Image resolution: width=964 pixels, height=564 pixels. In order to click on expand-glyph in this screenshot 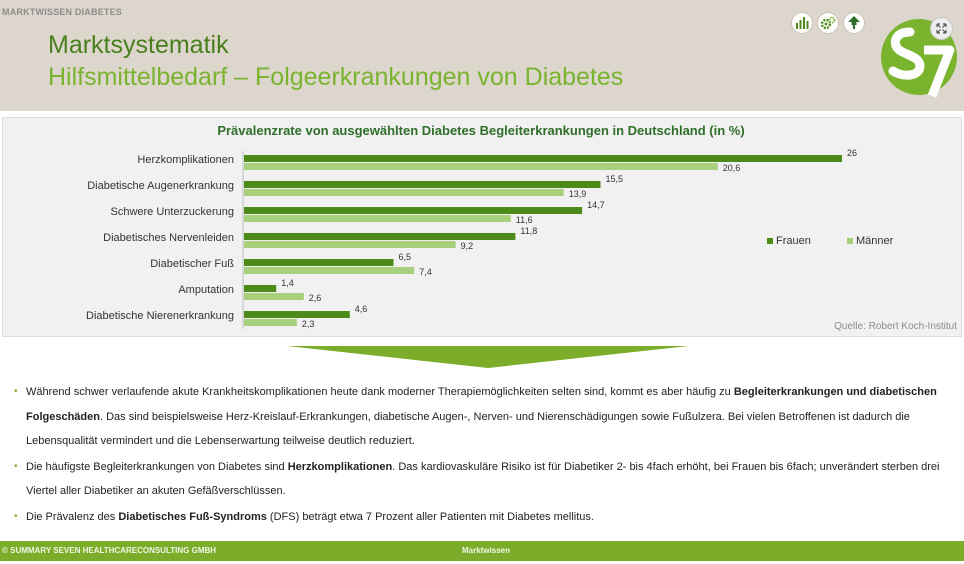, I will do `click(941, 28)`.